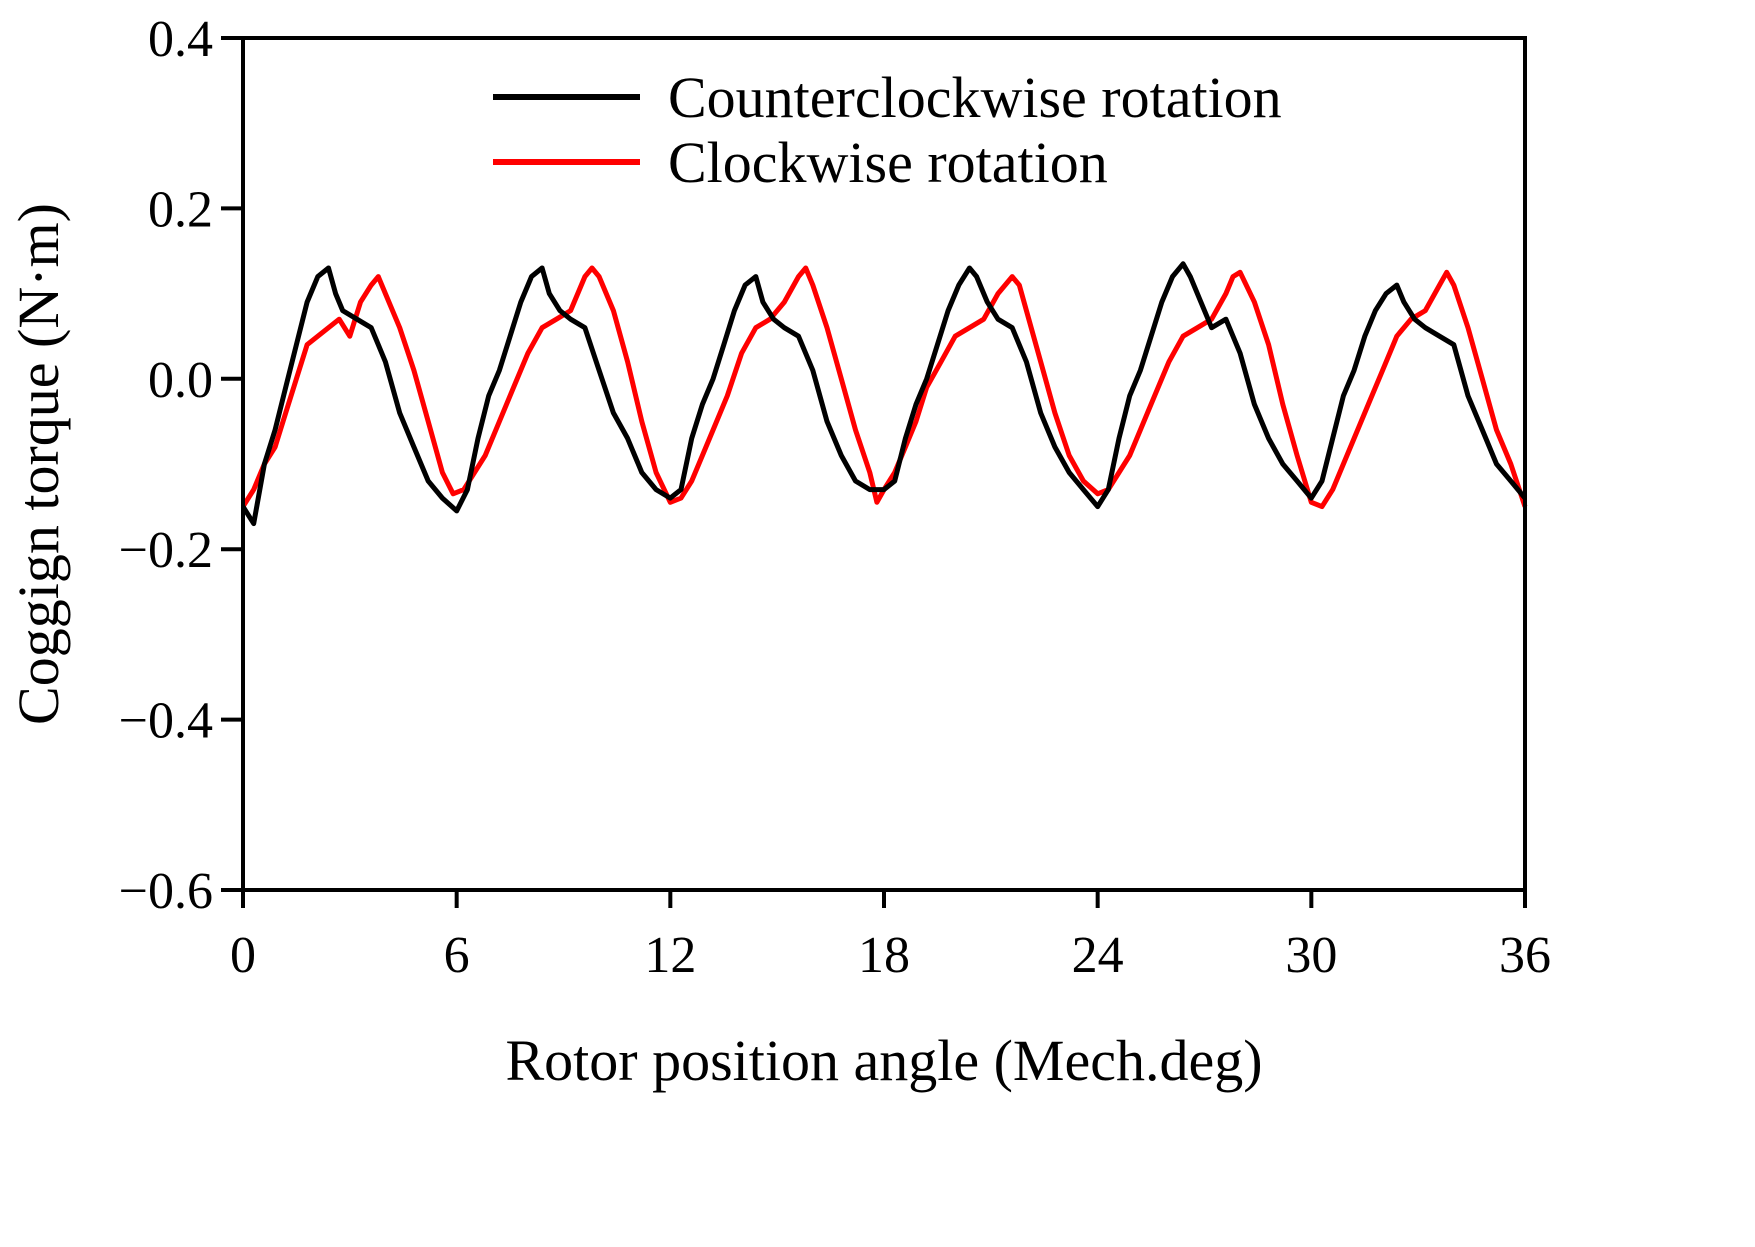 Image resolution: width=1755 pixels, height=1247 pixels. Describe the element at coordinates (166, 550) in the screenshot. I see `y-tick-label: −0.2` at that location.